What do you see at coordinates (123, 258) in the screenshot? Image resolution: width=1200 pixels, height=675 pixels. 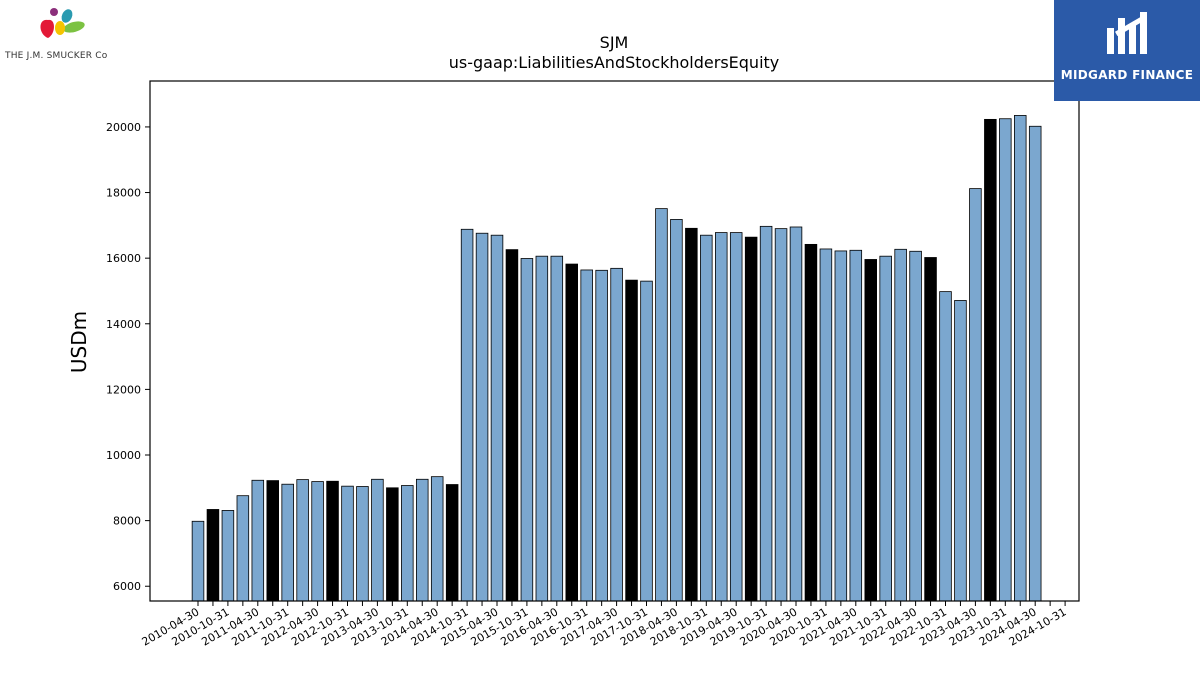 I see `y-tick-label: 16000` at bounding box center [123, 258].